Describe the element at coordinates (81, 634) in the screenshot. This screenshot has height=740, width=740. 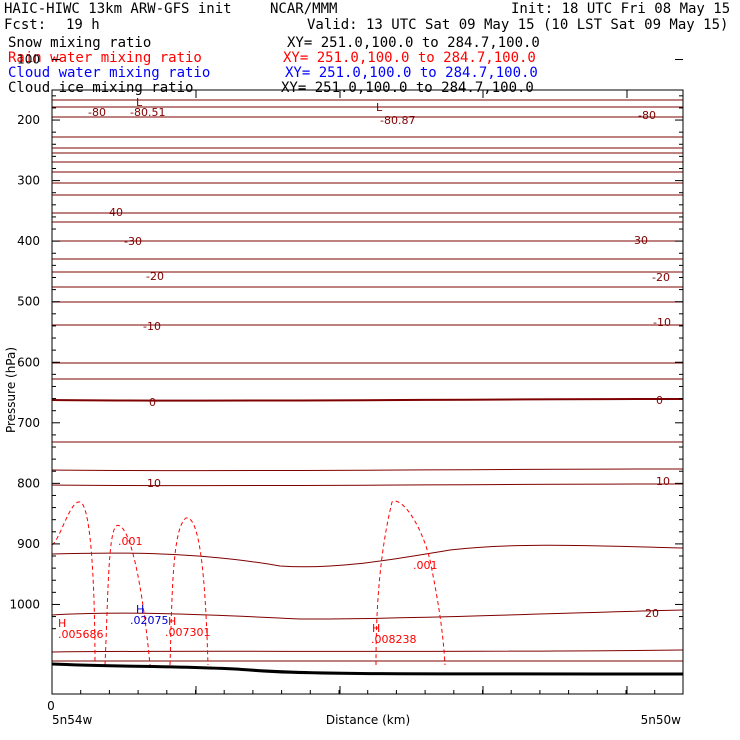
I see `extremum-value: .005686` at that location.